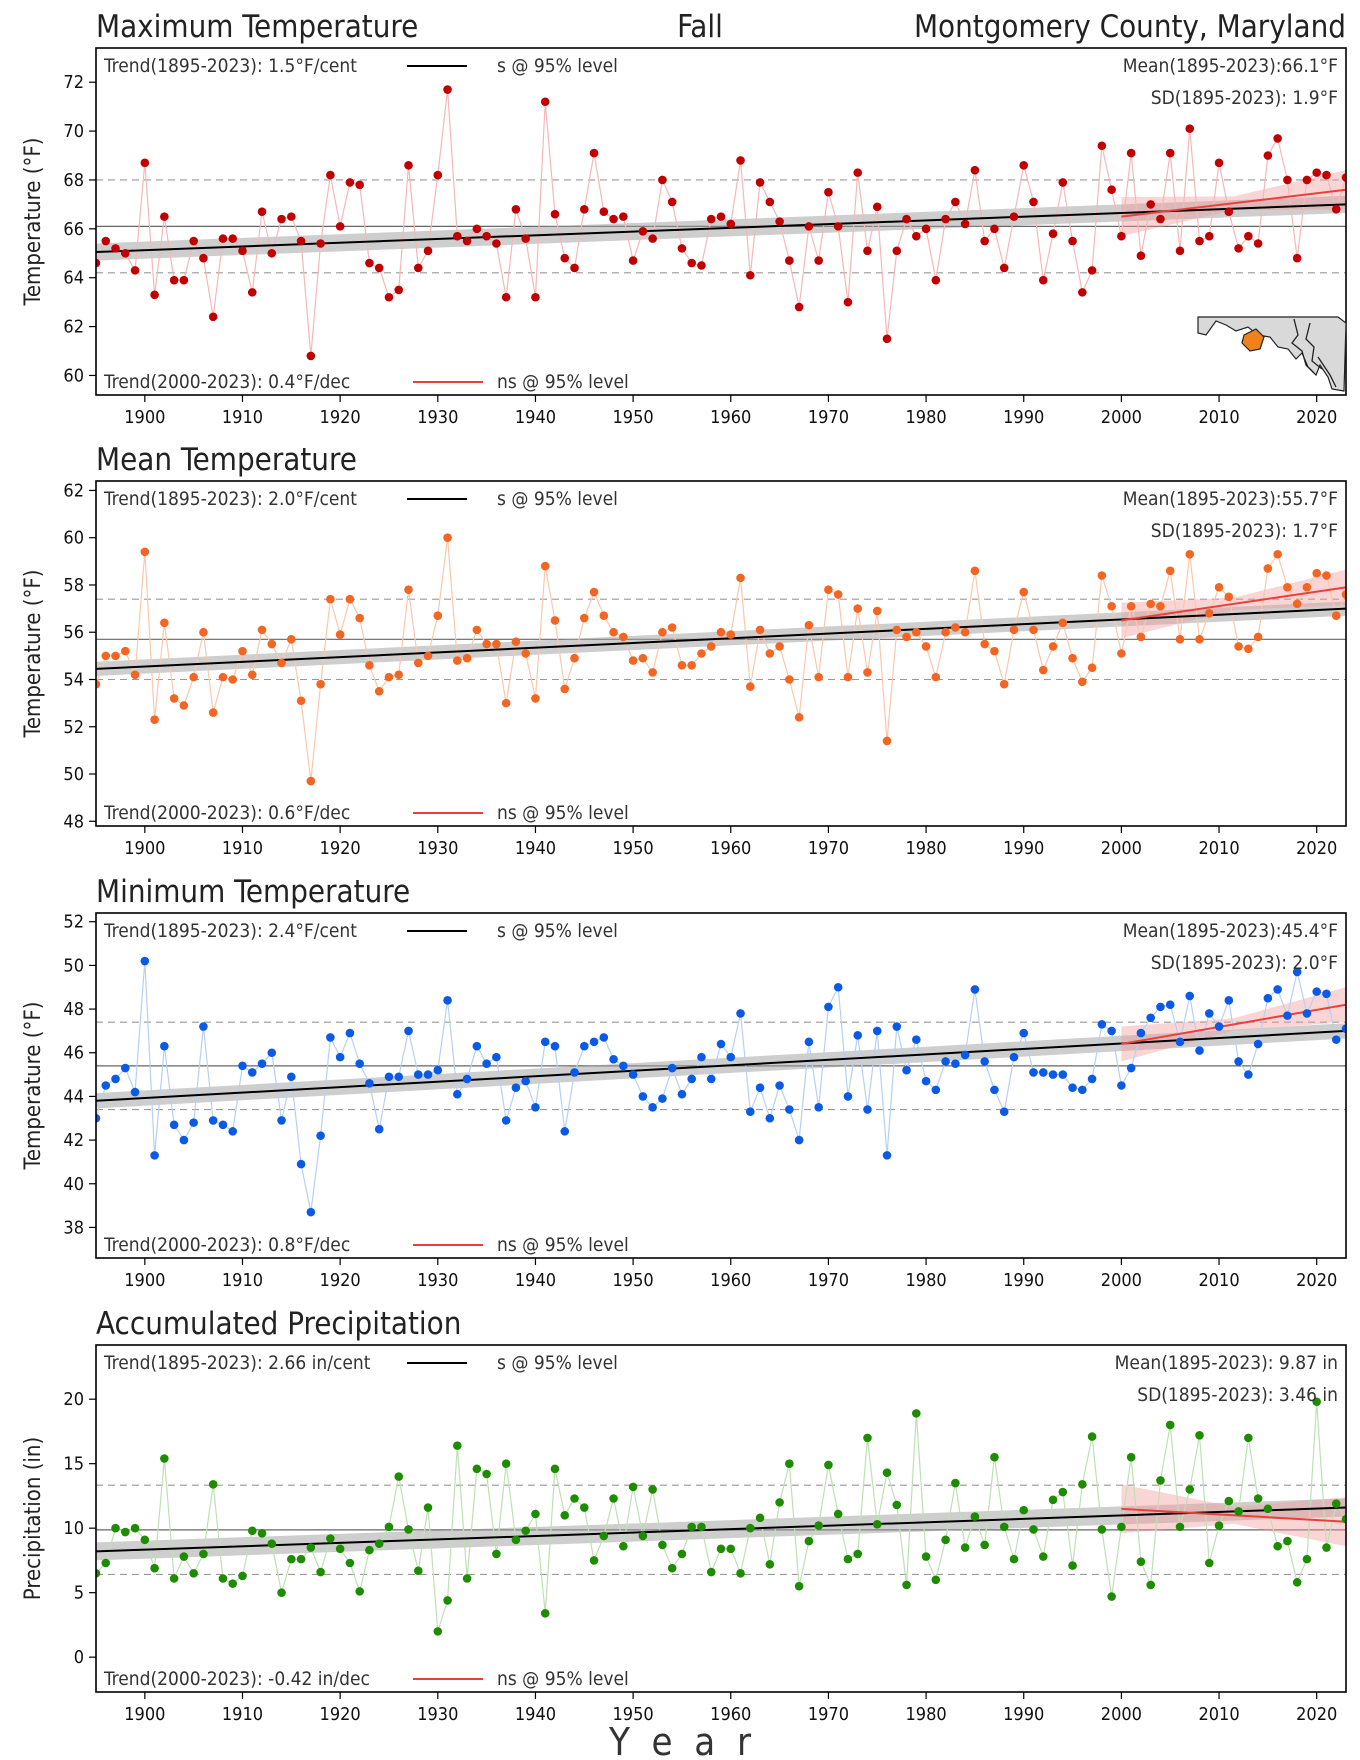 This screenshot has height=1760, width=1360. What do you see at coordinates (257, 27) in the screenshot?
I see `chart-title: Maximum Temperature` at bounding box center [257, 27].